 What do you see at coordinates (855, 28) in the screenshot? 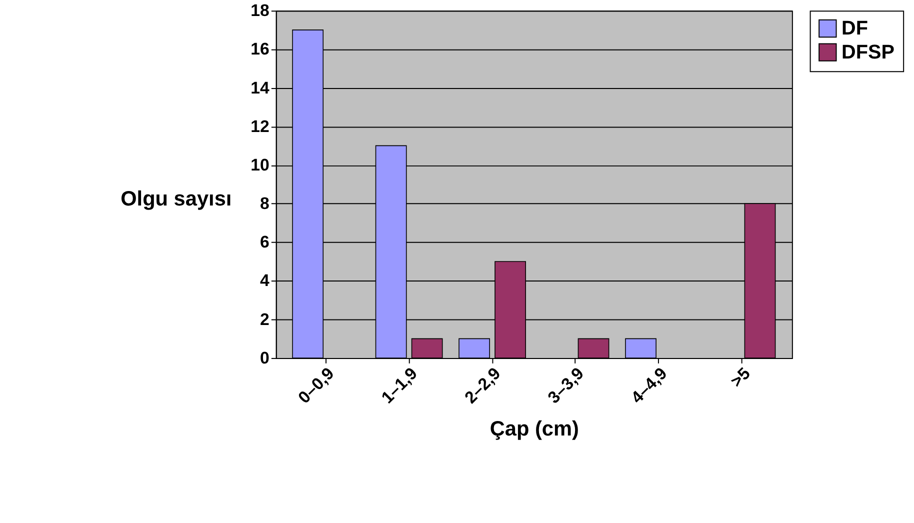
I see `legend-label: DF` at bounding box center [855, 28].